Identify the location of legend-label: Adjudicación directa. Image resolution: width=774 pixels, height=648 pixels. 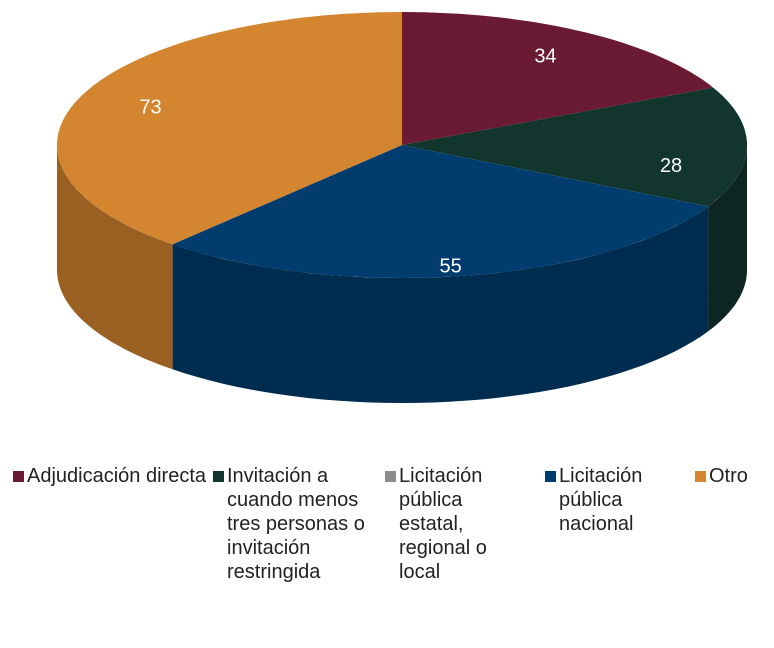
(116, 476).